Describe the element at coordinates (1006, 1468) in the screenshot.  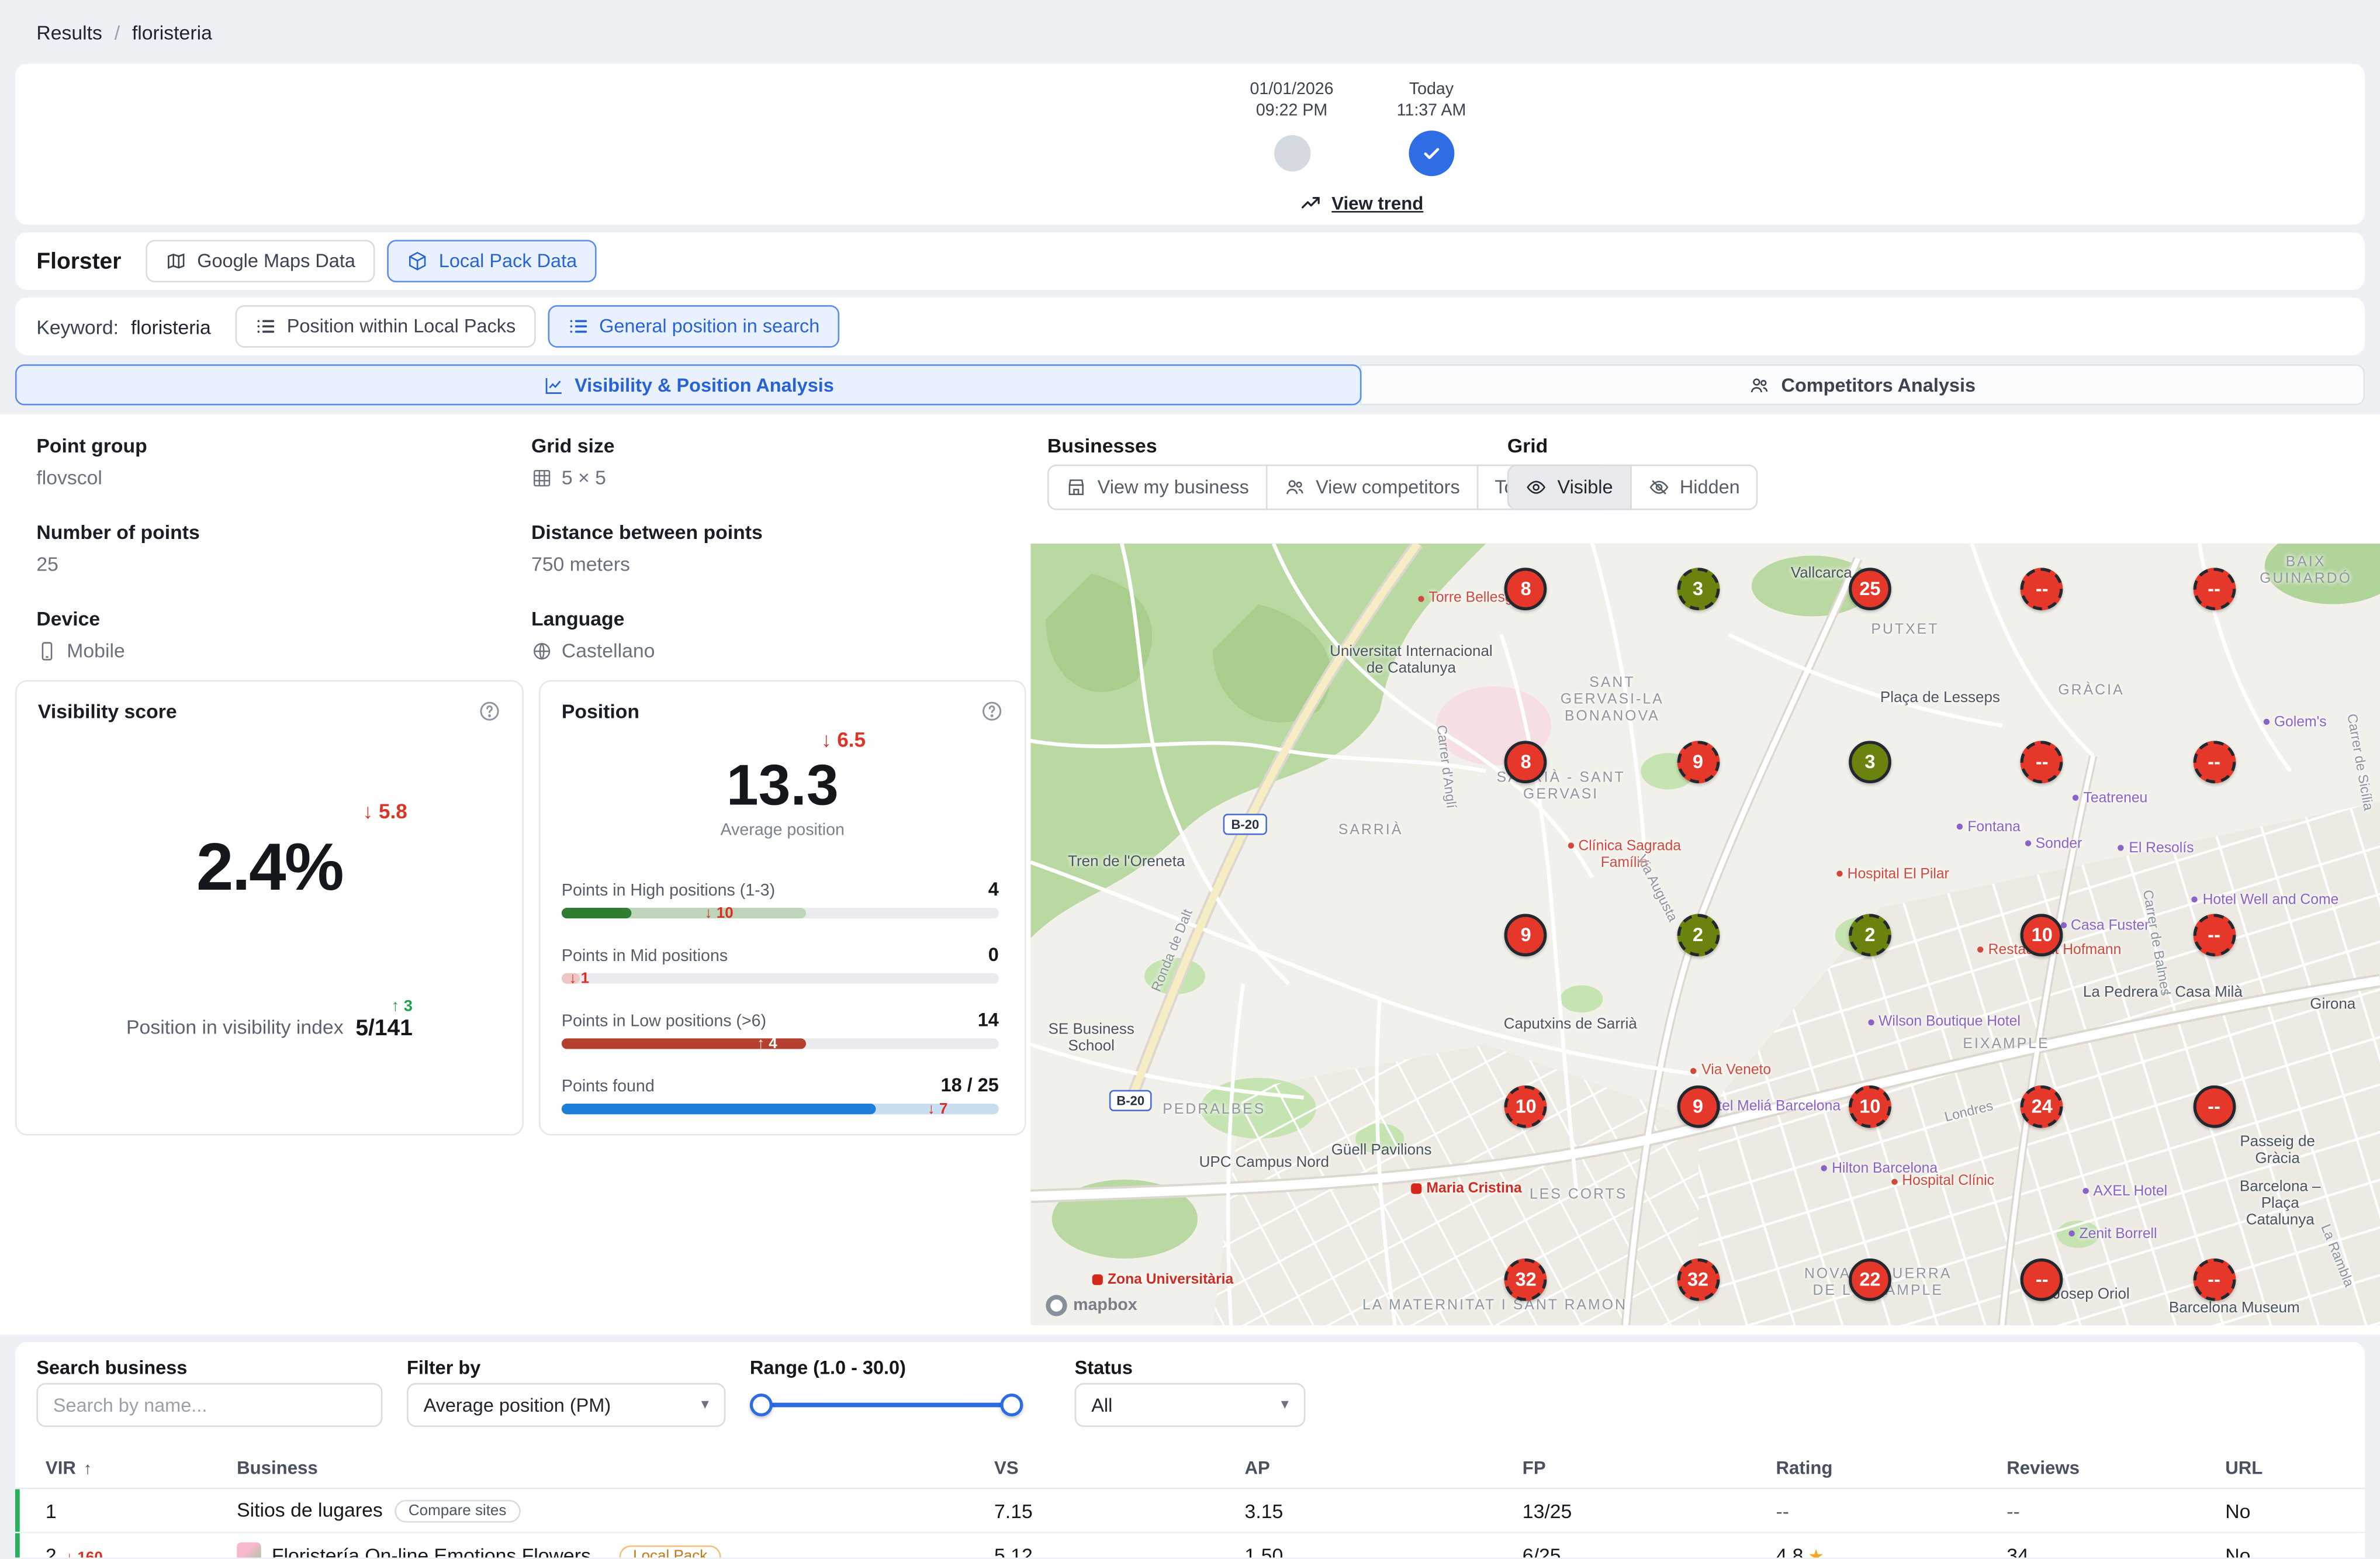
I see `col-vs: VS` at that location.